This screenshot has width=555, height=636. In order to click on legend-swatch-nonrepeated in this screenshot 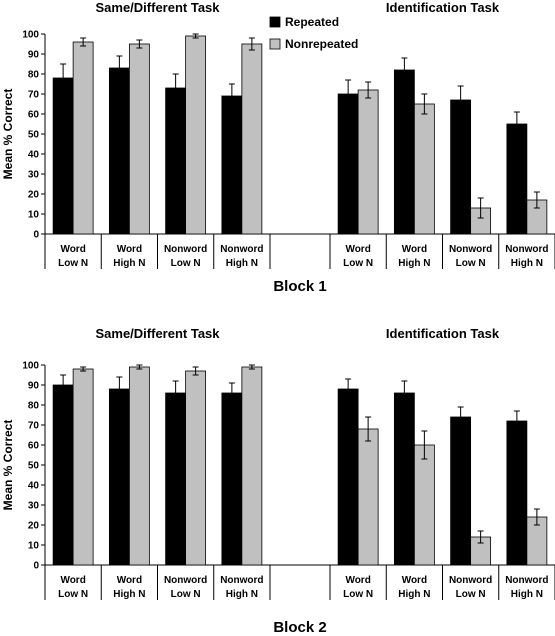, I will do `click(275, 44)`.